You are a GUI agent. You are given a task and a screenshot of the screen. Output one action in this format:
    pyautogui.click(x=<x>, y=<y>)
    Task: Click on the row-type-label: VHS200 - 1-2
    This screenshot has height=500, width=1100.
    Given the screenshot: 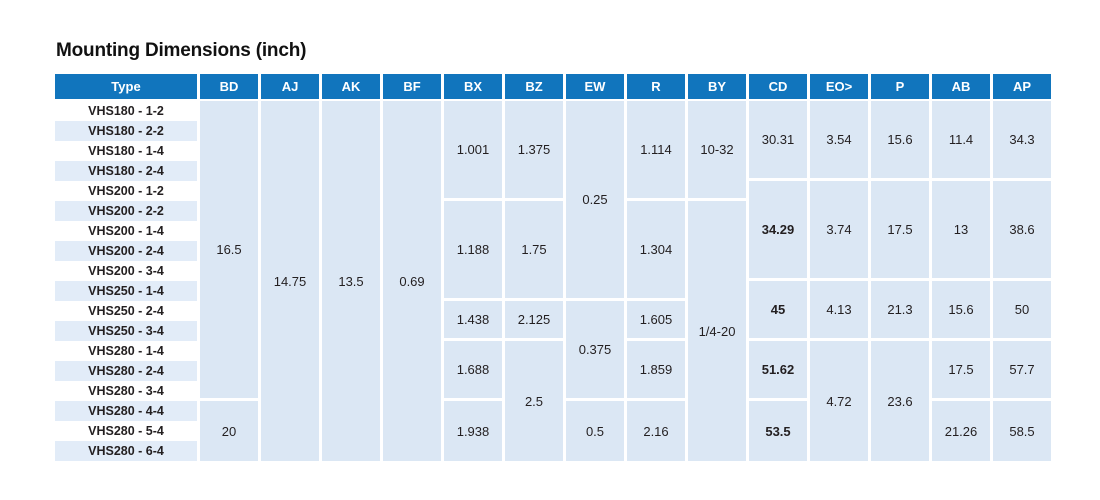 What is the action you would take?
    pyautogui.click(x=126, y=191)
    